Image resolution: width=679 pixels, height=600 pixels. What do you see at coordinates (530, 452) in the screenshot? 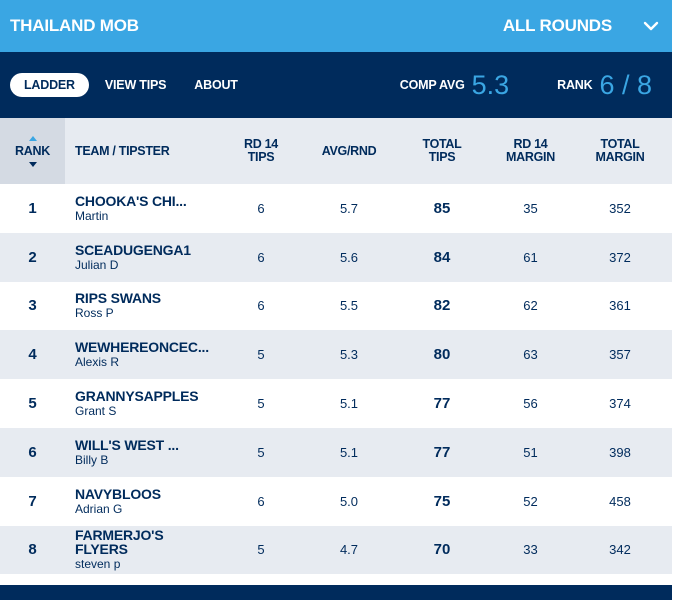
I see `rd-margin-cell: 51` at bounding box center [530, 452].